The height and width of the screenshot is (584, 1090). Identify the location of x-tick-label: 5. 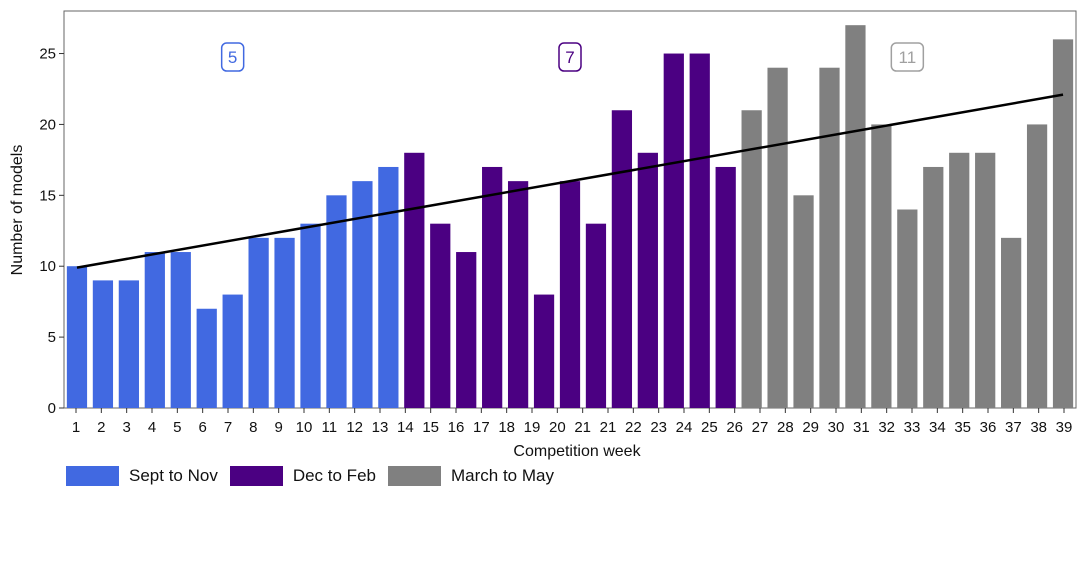
(177, 427).